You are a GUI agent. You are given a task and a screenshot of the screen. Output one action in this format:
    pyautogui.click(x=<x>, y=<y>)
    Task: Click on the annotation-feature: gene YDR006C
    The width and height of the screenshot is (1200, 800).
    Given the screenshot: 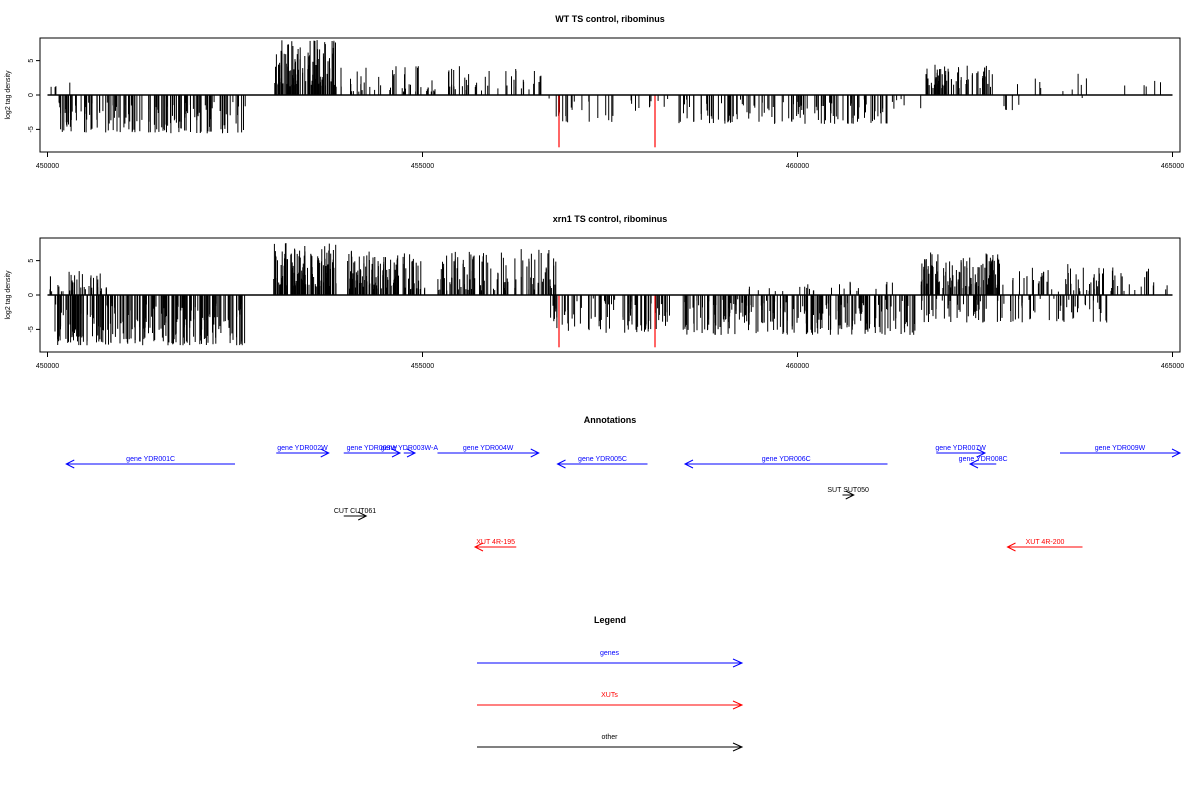 What is the action you would take?
    pyautogui.click(x=785, y=462)
    